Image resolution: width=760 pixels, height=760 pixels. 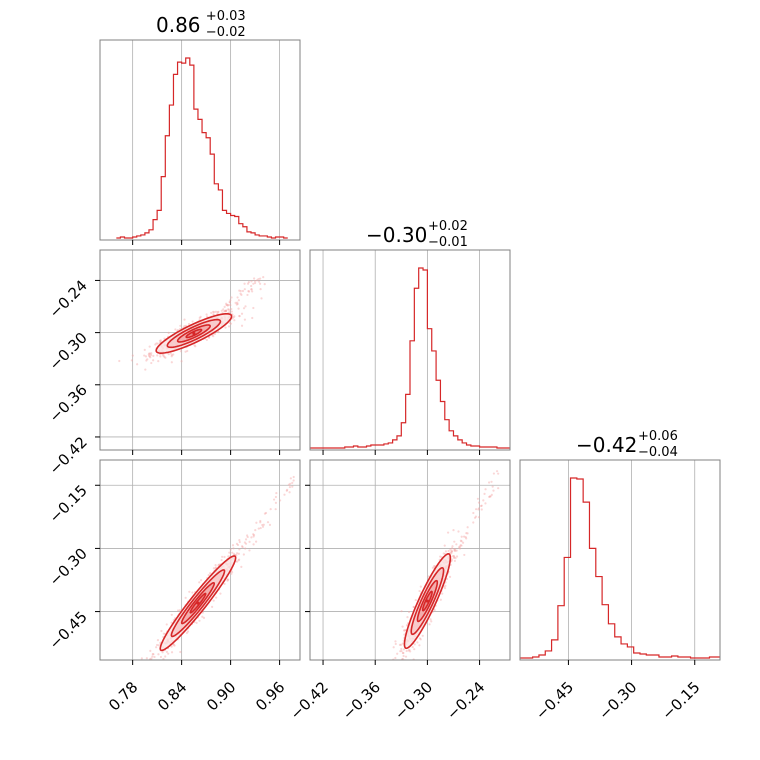 I want to click on x-tick-label: −0.30, so click(x=413, y=700).